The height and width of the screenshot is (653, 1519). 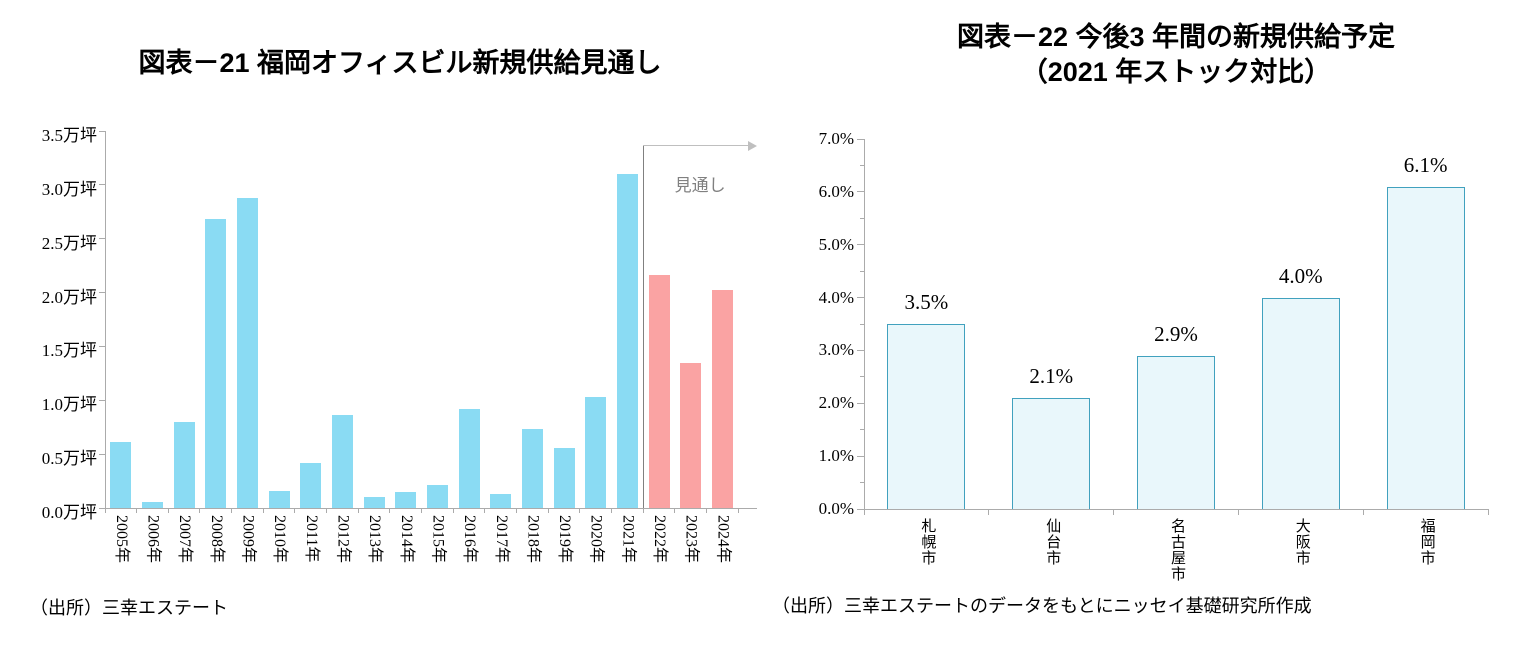 I want to click on bar-2005年, so click(x=121, y=475).